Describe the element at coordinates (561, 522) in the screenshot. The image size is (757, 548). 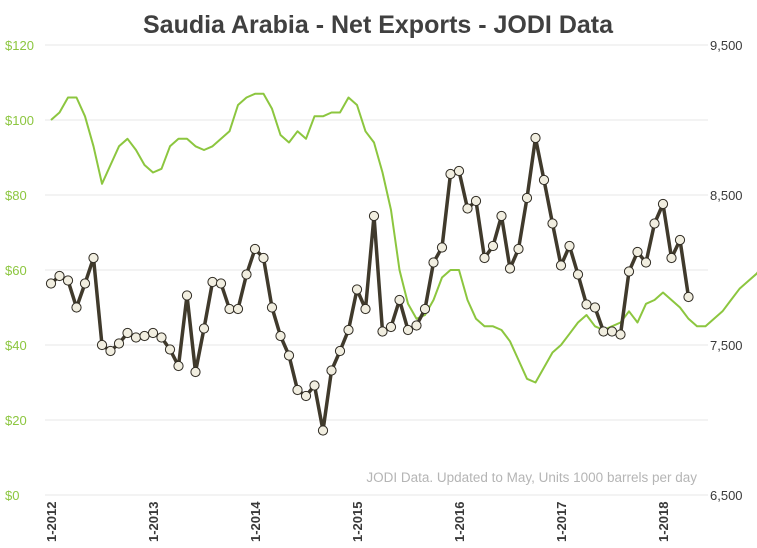
I see `x-tick-label: 1-2017` at that location.